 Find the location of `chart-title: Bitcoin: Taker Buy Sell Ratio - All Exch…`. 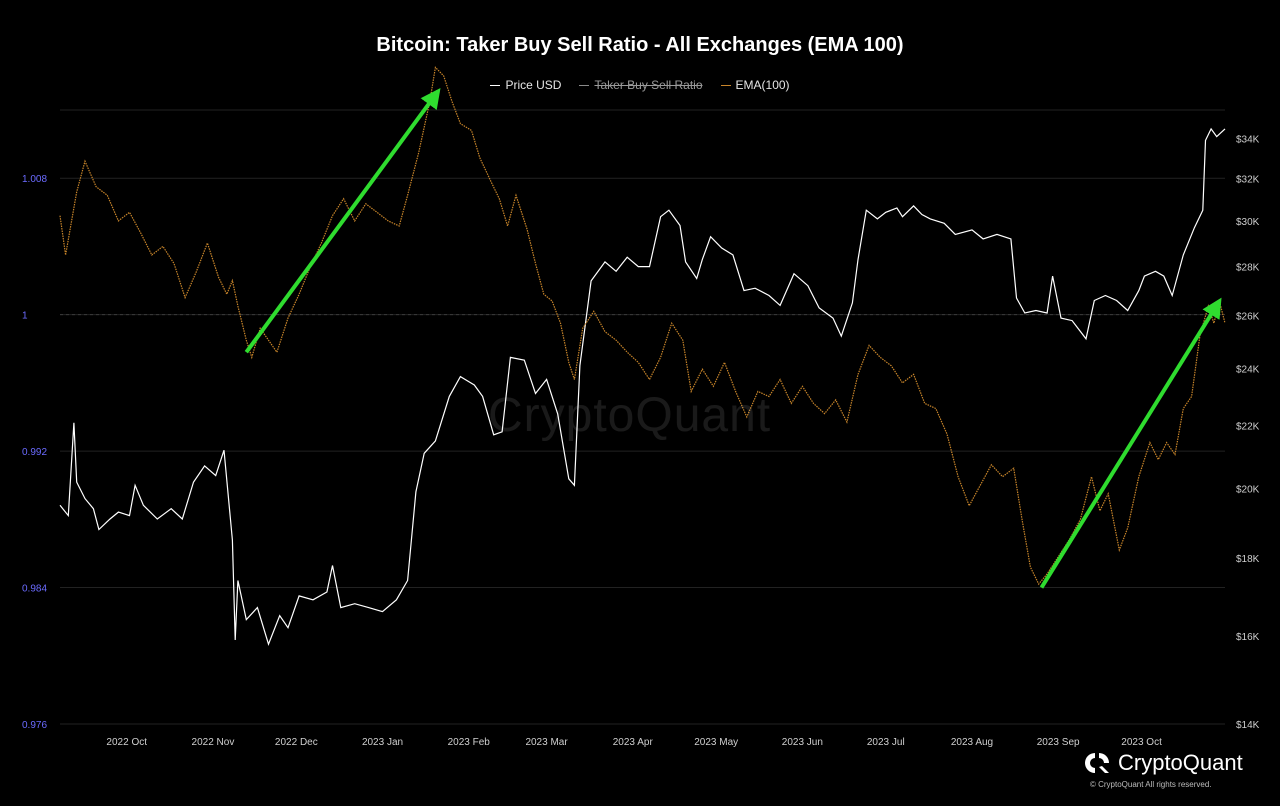

chart-title: Bitcoin: Taker Buy Sell Ratio - All Exch… is located at coordinates (640, 45).